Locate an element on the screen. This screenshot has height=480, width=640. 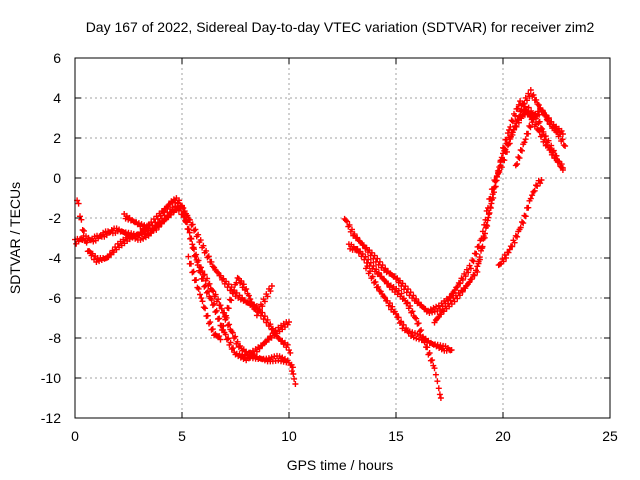
y-tick-label: -10 is located at coordinates (51, 378).